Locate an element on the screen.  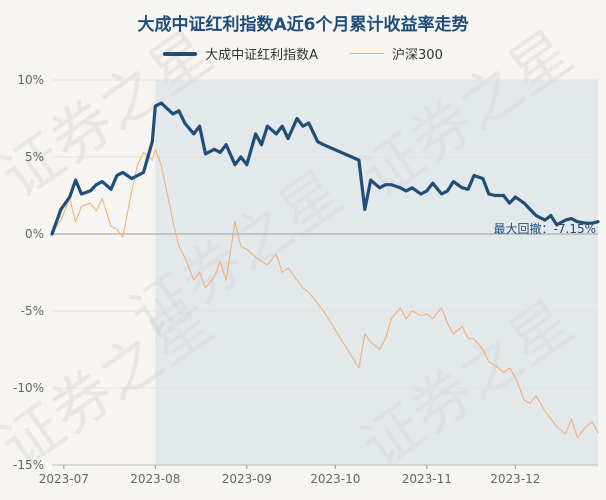
annot-layer: 最大回撤：-7.15% is located at coordinates (545, 228).